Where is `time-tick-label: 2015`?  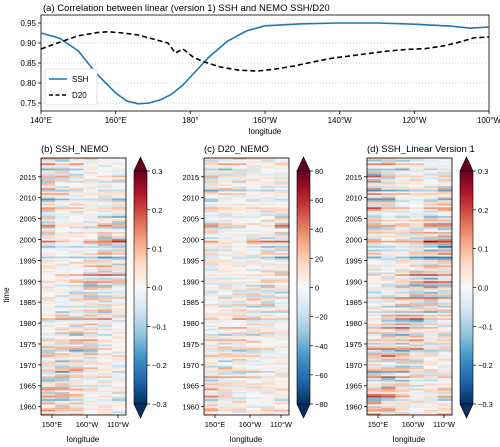 time-tick-label: 2015 is located at coordinates (190, 177).